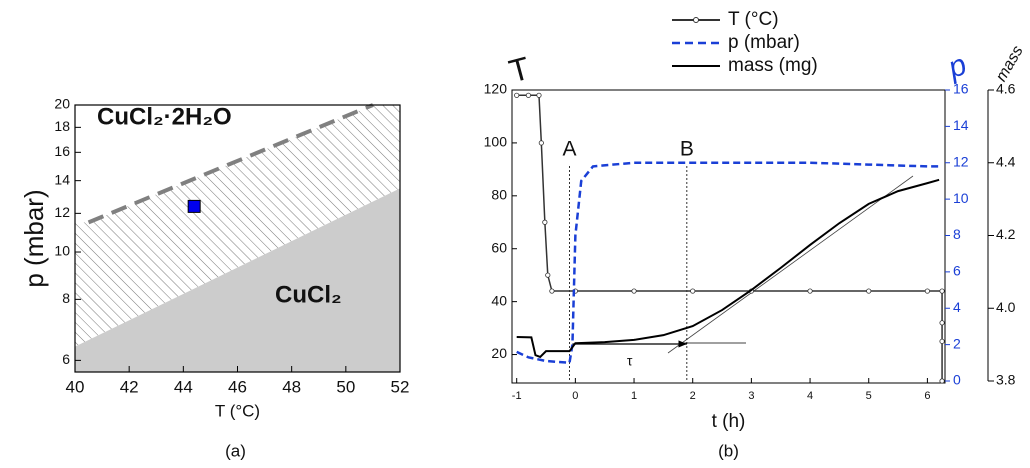 Image resolution: width=1030 pixels, height=468 pixels. What do you see at coordinates (630, 361) in the screenshot?
I see `tau-label: τ` at bounding box center [630, 361].